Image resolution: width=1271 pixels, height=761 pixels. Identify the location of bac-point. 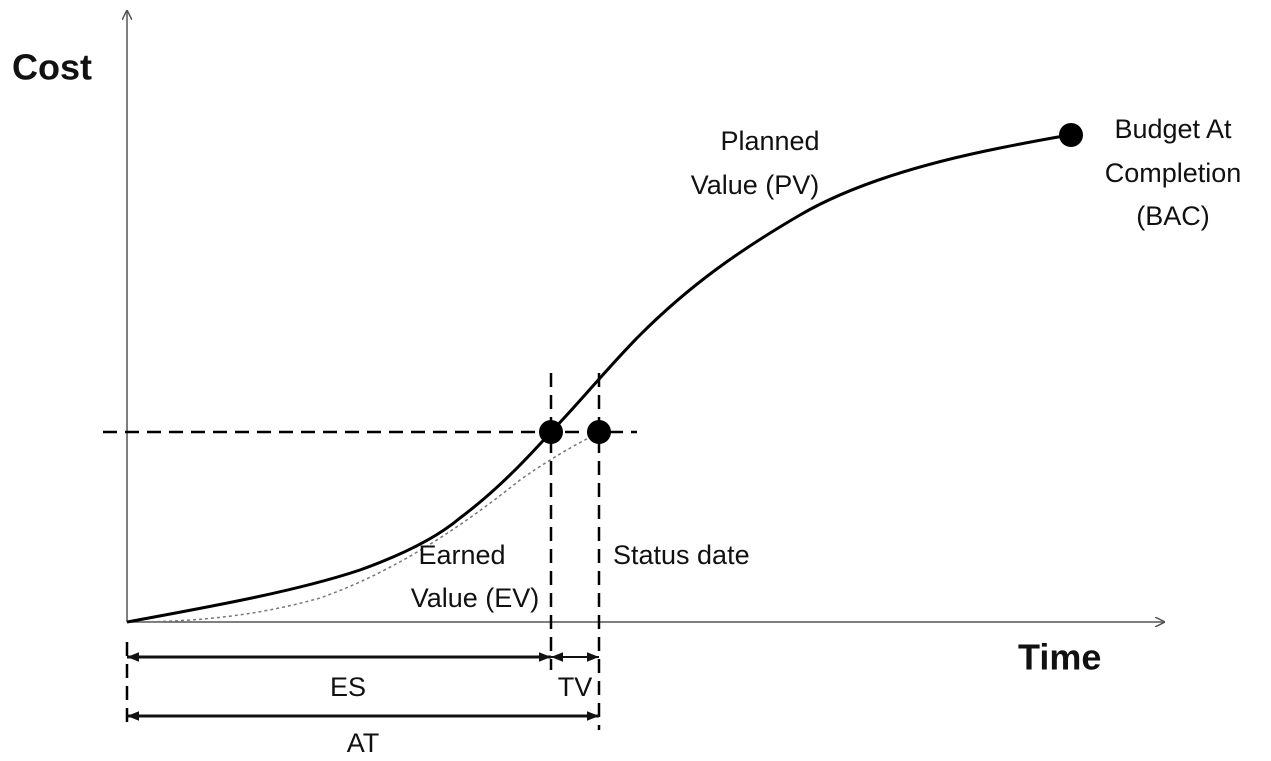
(1071, 135).